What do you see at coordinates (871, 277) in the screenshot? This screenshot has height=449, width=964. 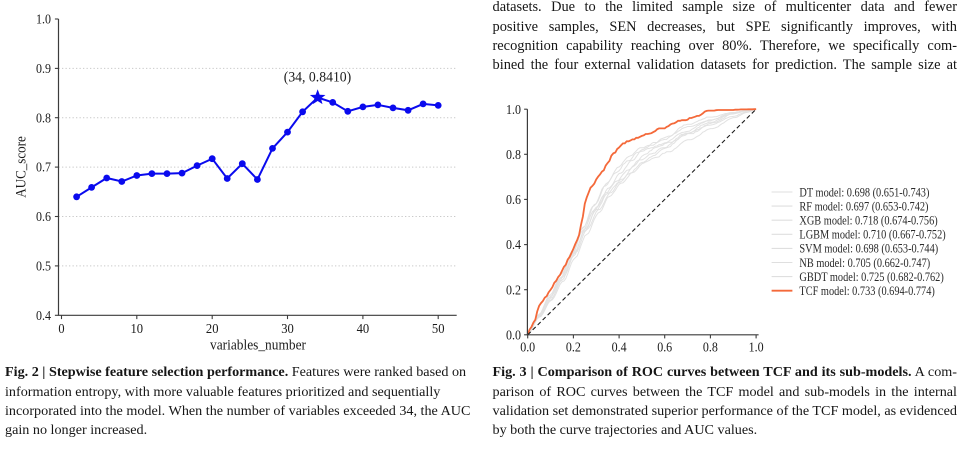 I see `svg-text:GBDT model: 0.725 (0.682-0.762: GBDT model: 0.725 (0.682-0.762)` at bounding box center [871, 277].